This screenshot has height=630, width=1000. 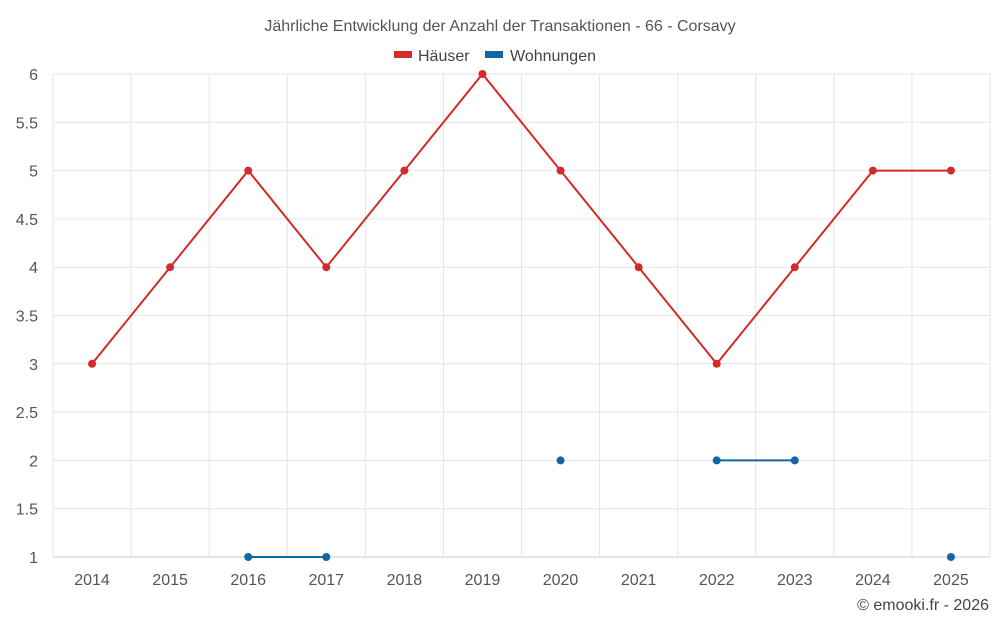 What do you see at coordinates (553, 56) in the screenshot?
I see `legend-label-wohnungen: Wohnungen` at bounding box center [553, 56].